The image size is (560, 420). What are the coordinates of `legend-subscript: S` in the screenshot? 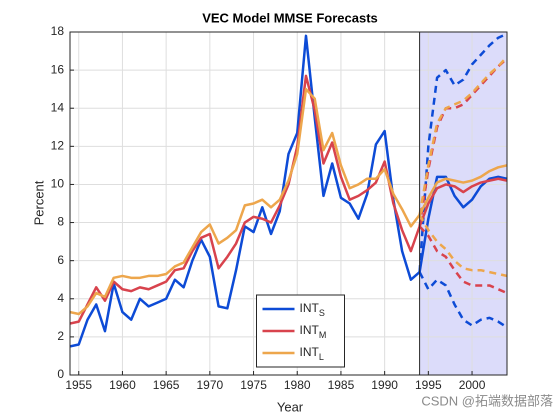 It's located at (322, 313).